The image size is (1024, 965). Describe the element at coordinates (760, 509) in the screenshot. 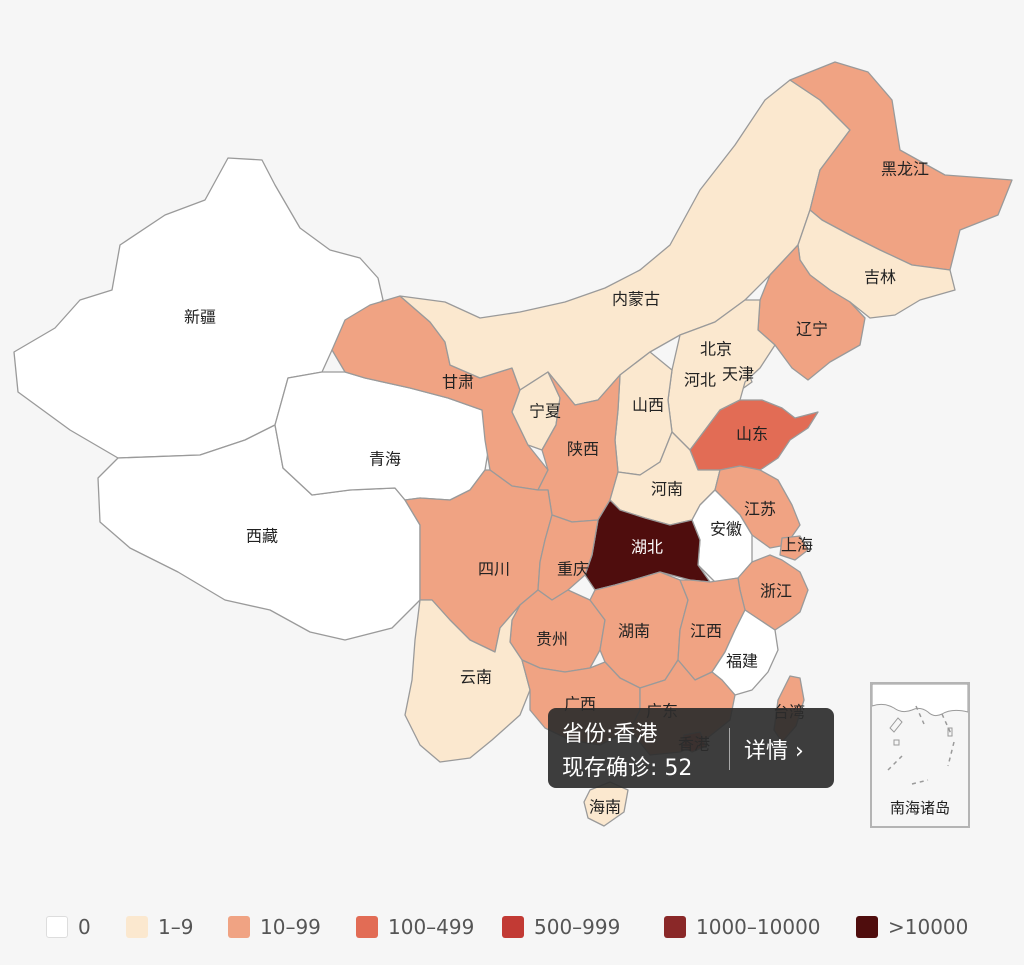

I see `province-label-jiangsu: 江苏` at that location.